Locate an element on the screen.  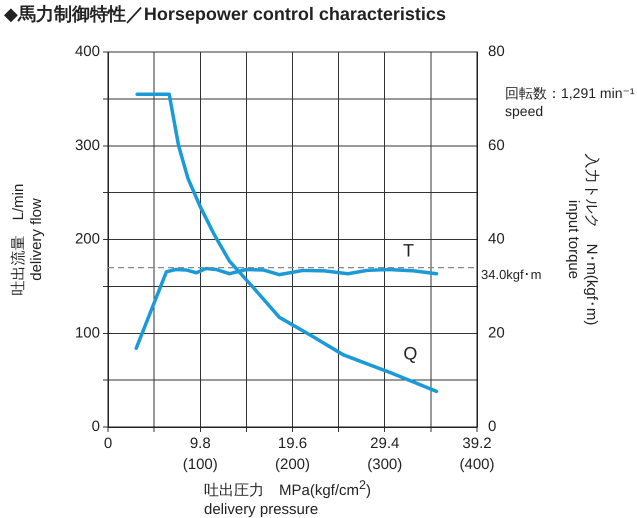
series-label: T is located at coordinates (408, 250).